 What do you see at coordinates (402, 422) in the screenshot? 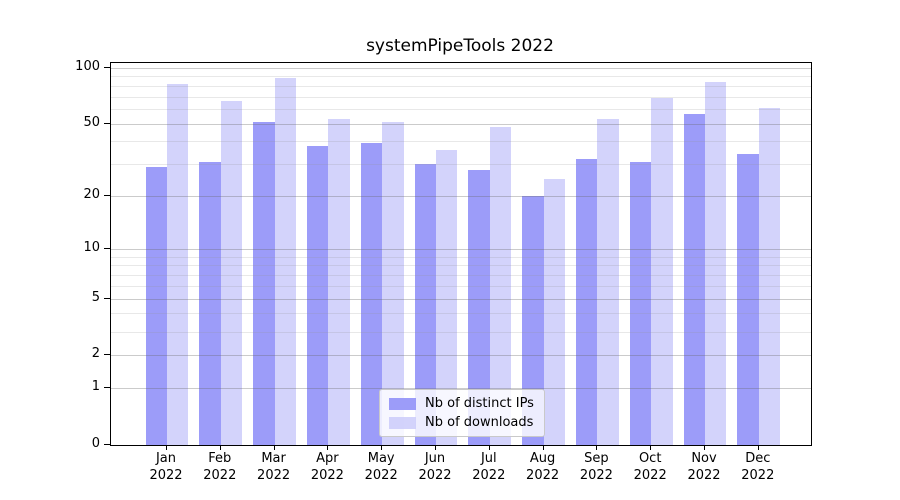
I see `legend-swatch-downloads` at bounding box center [402, 422].